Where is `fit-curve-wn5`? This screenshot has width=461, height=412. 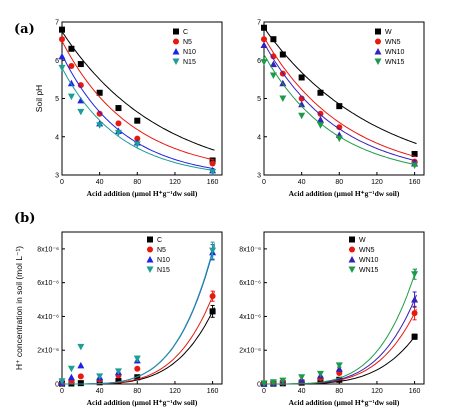
fit-curve-wn5 is located at coordinates (340, 97).